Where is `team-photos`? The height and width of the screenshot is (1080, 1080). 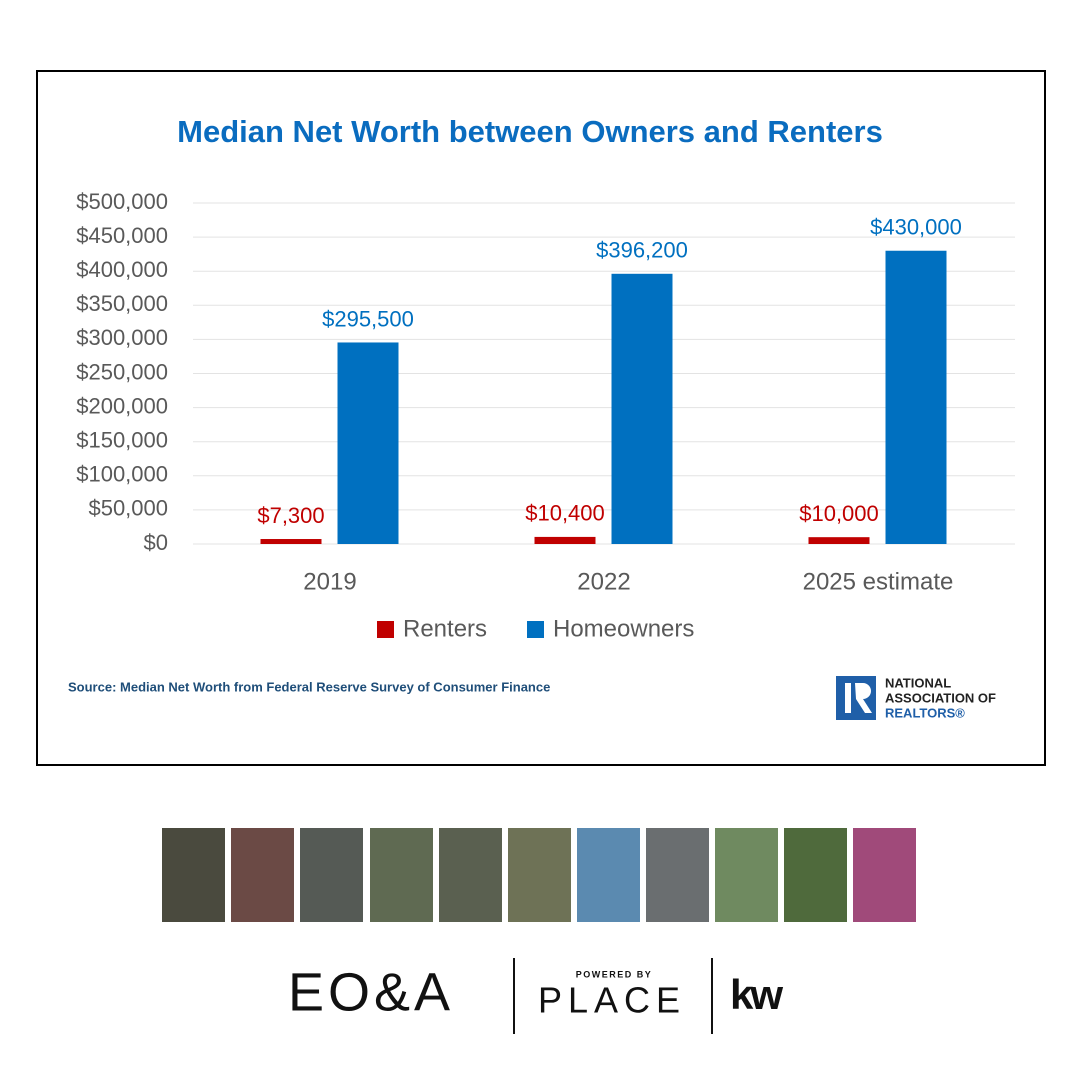
team-photos is located at coordinates (539, 875).